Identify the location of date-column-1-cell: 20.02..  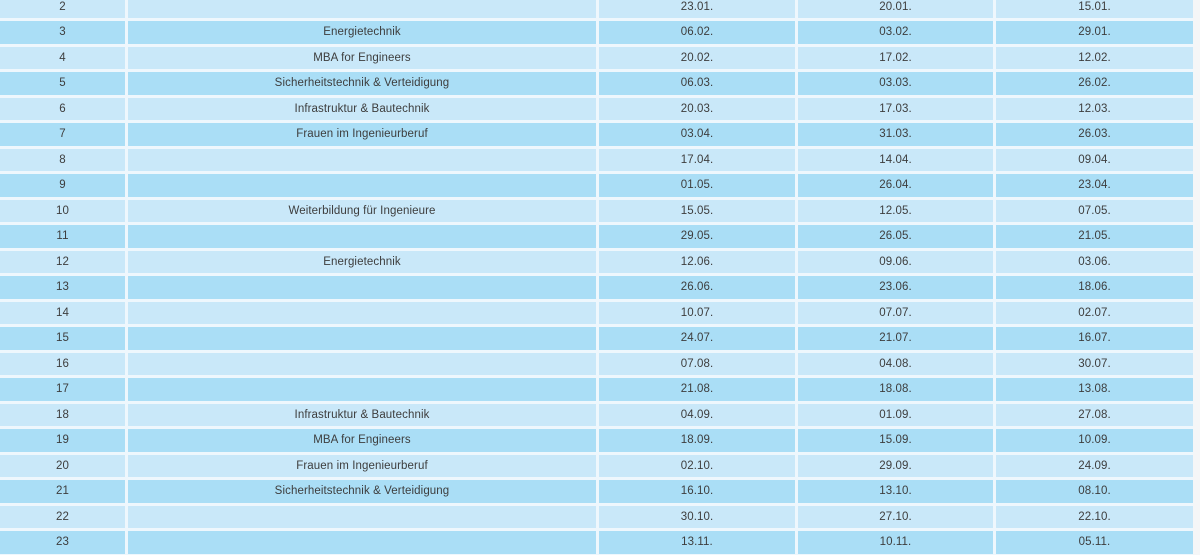
(697, 57).